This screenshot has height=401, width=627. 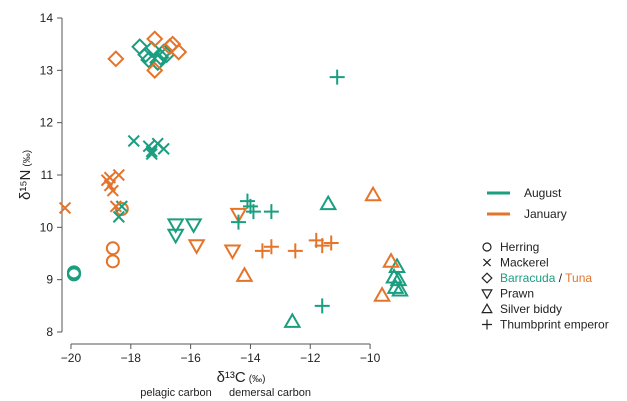 I want to click on legend-marker-circle, so click(x=487, y=247).